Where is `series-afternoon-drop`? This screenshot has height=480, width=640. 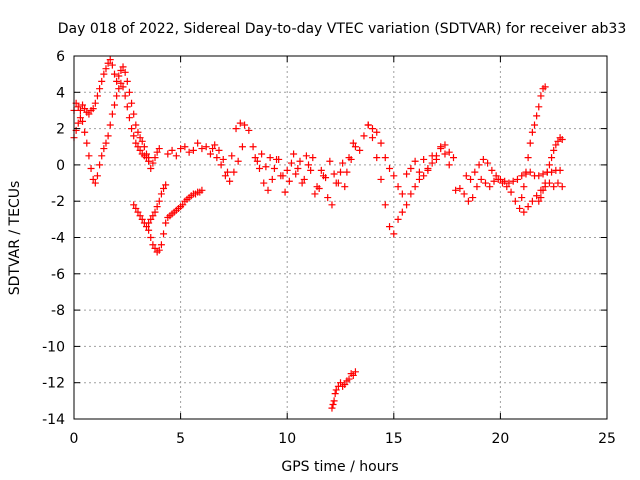 series-afternoon-drop is located at coordinates (410, 179).